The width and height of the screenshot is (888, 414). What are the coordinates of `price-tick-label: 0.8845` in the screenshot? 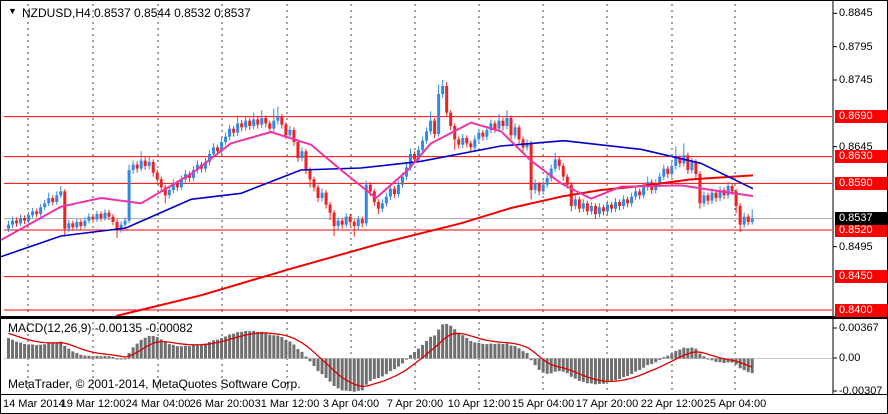 It's located at (856, 13).